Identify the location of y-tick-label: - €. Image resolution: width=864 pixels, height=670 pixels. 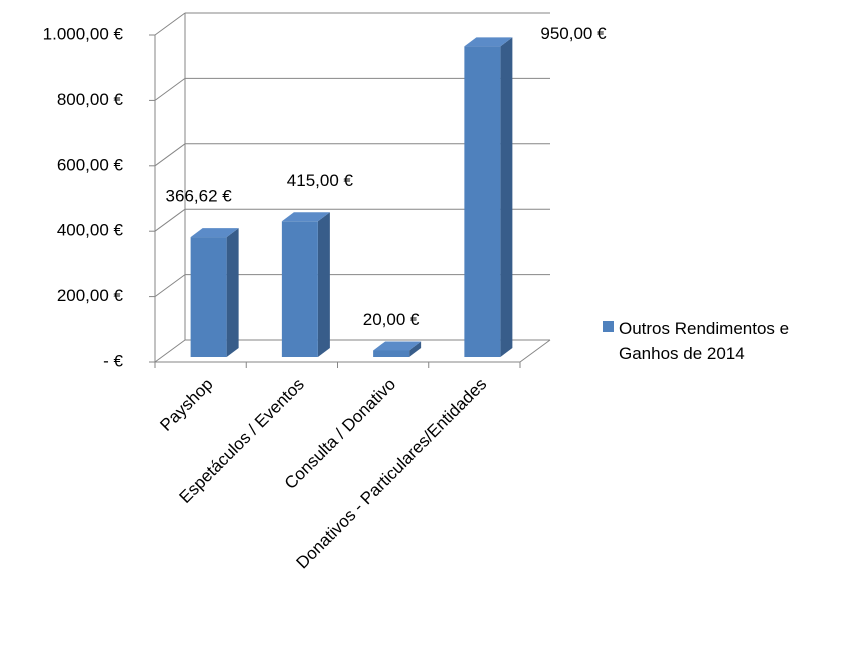
(113, 360).